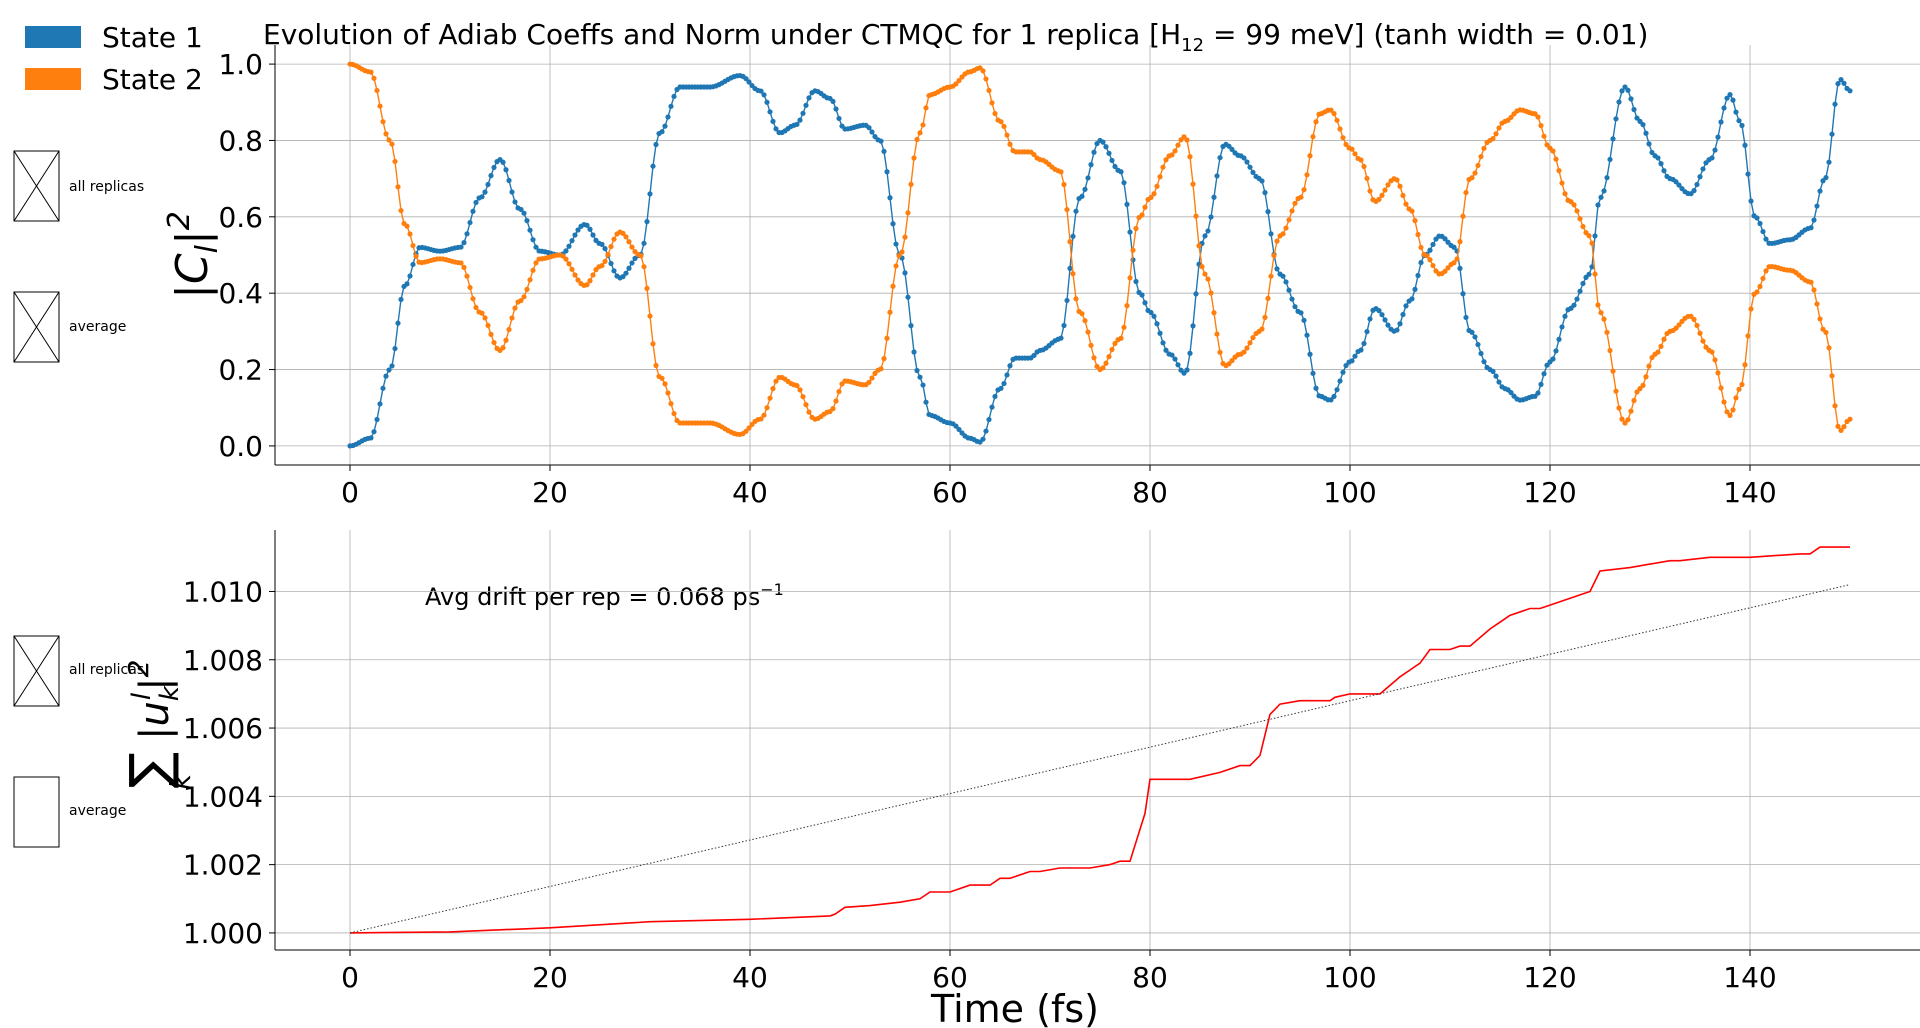 This screenshot has width=1920, height=1028. What do you see at coordinates (223, 591) in the screenshot?
I see `ytick-label-5: 1.010` at bounding box center [223, 591].